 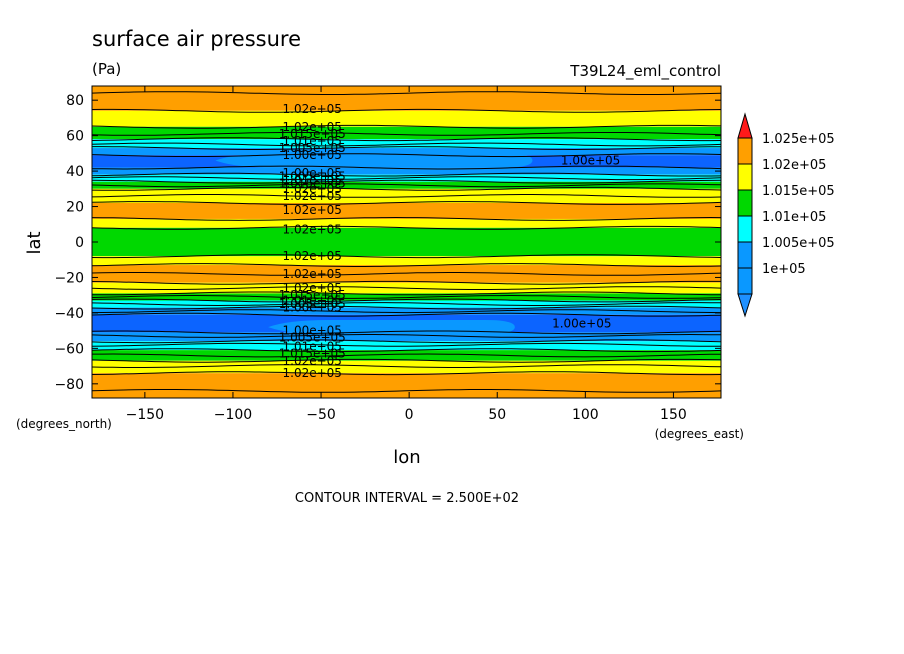 I want to click on x-tick-label-1: −100, so click(x=233, y=415).